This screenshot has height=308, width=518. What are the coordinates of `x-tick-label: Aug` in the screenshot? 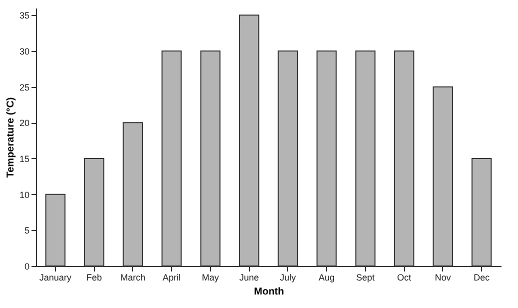 It's located at (326, 277).